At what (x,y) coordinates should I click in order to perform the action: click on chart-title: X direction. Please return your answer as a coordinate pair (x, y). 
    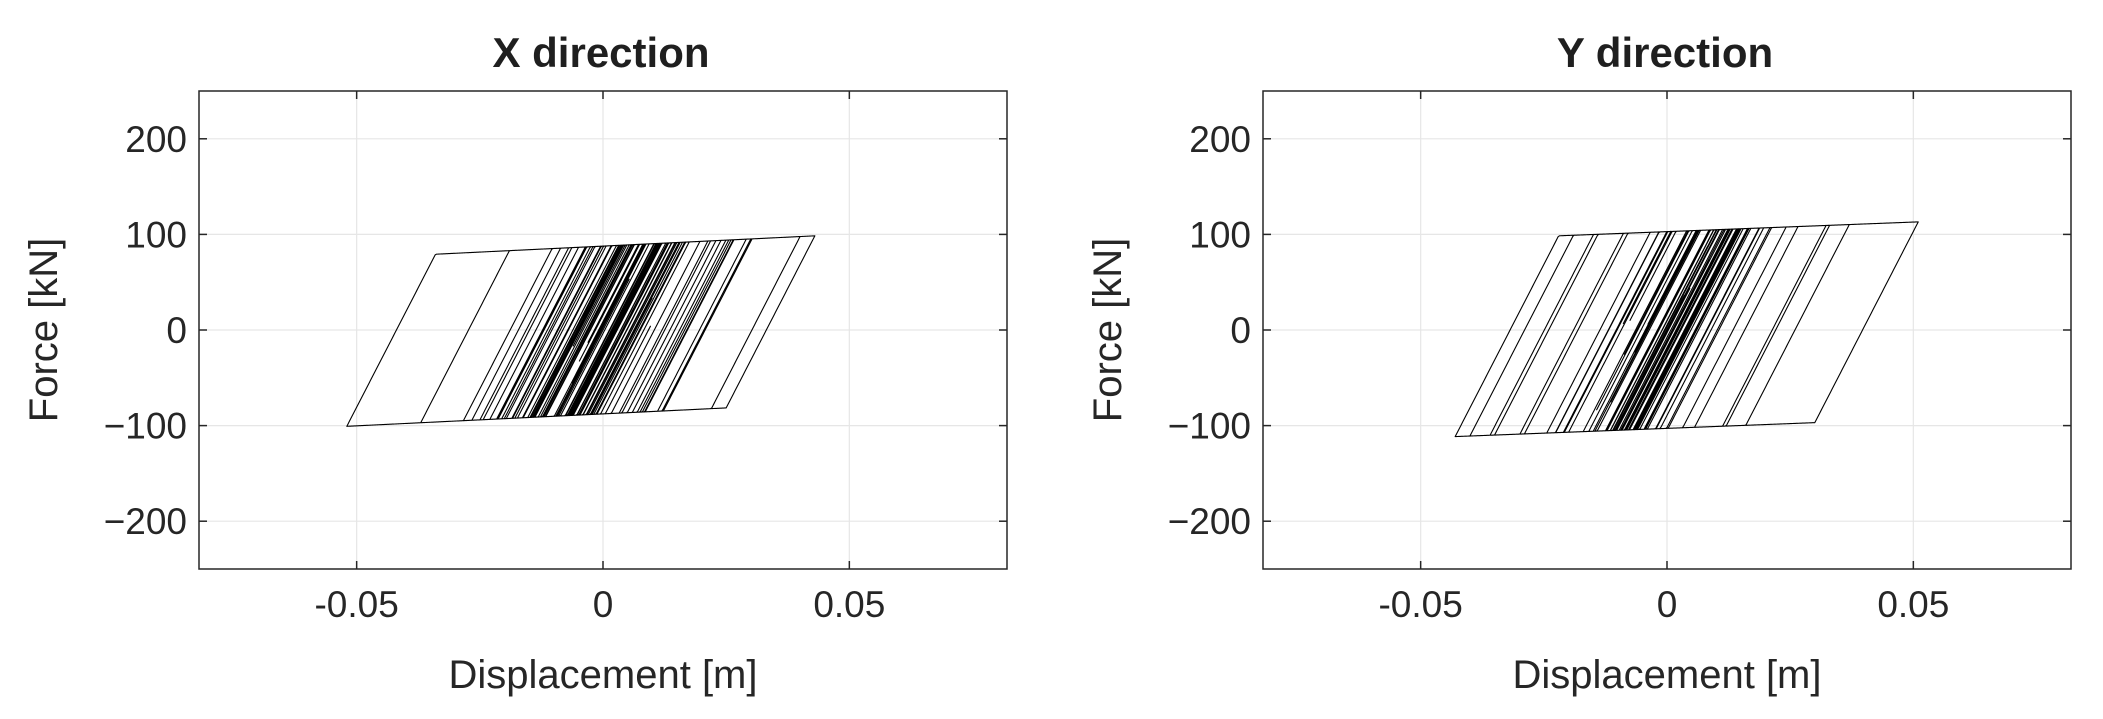
    Looking at the image, I should click on (600, 52).